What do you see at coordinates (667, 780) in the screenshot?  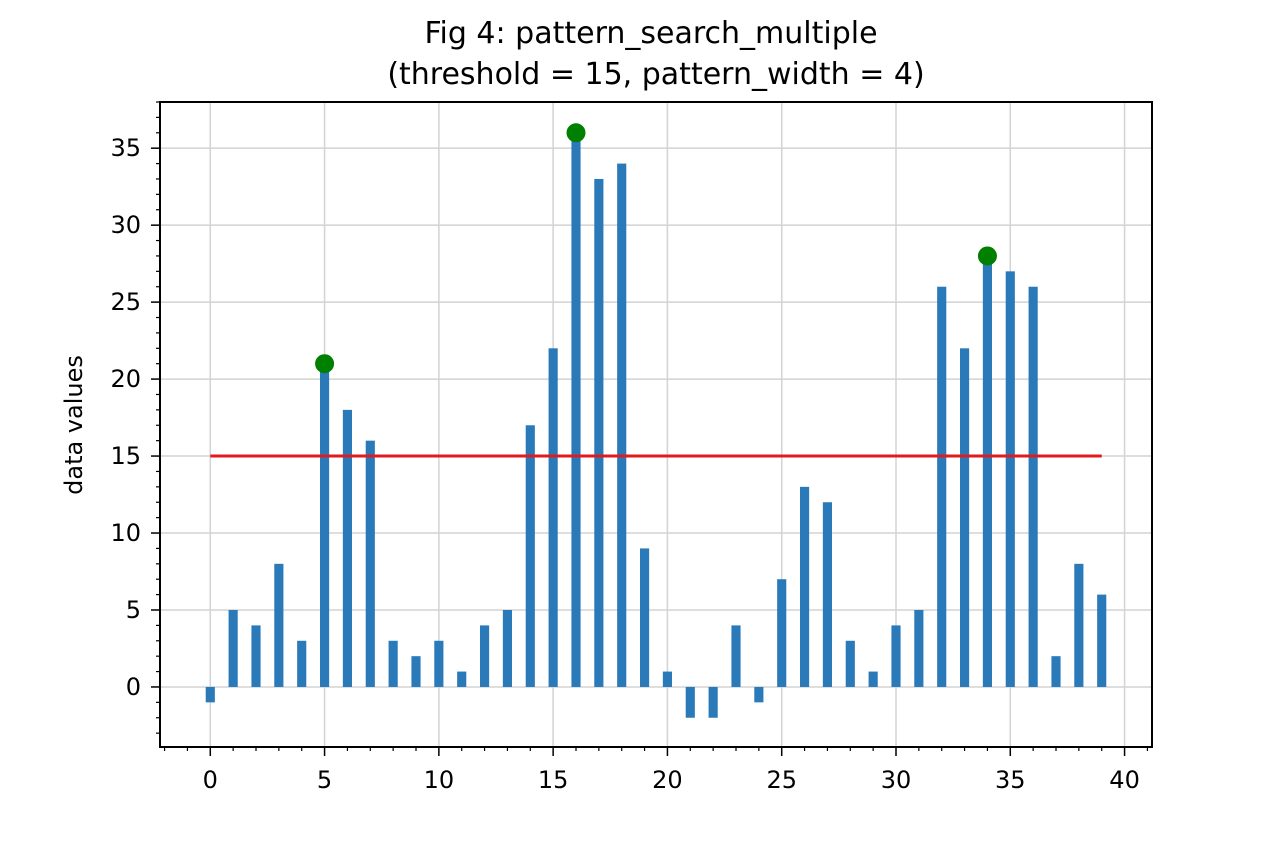 I see `x-tick-label: 20` at bounding box center [667, 780].